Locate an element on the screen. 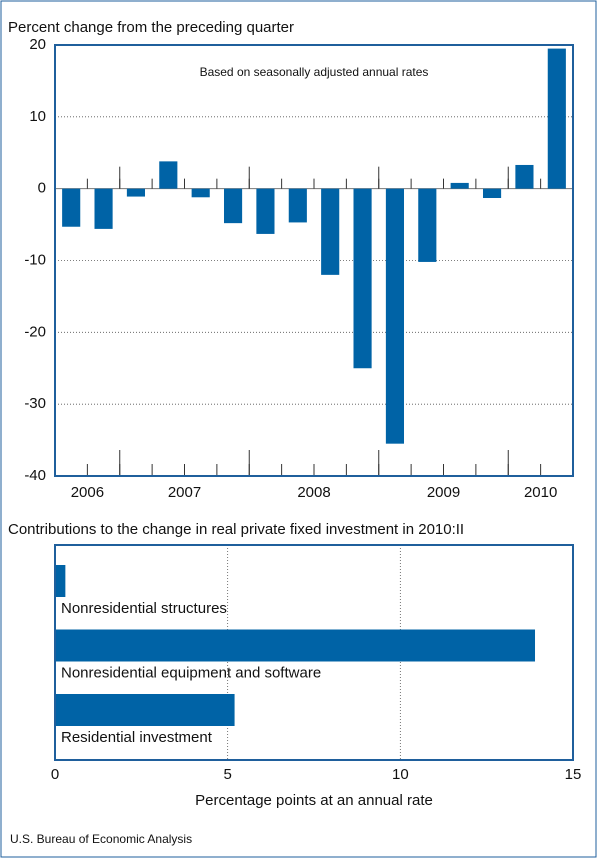 The width and height of the screenshot is (597, 858). category-label: Nonresidential structures is located at coordinates (144, 608).